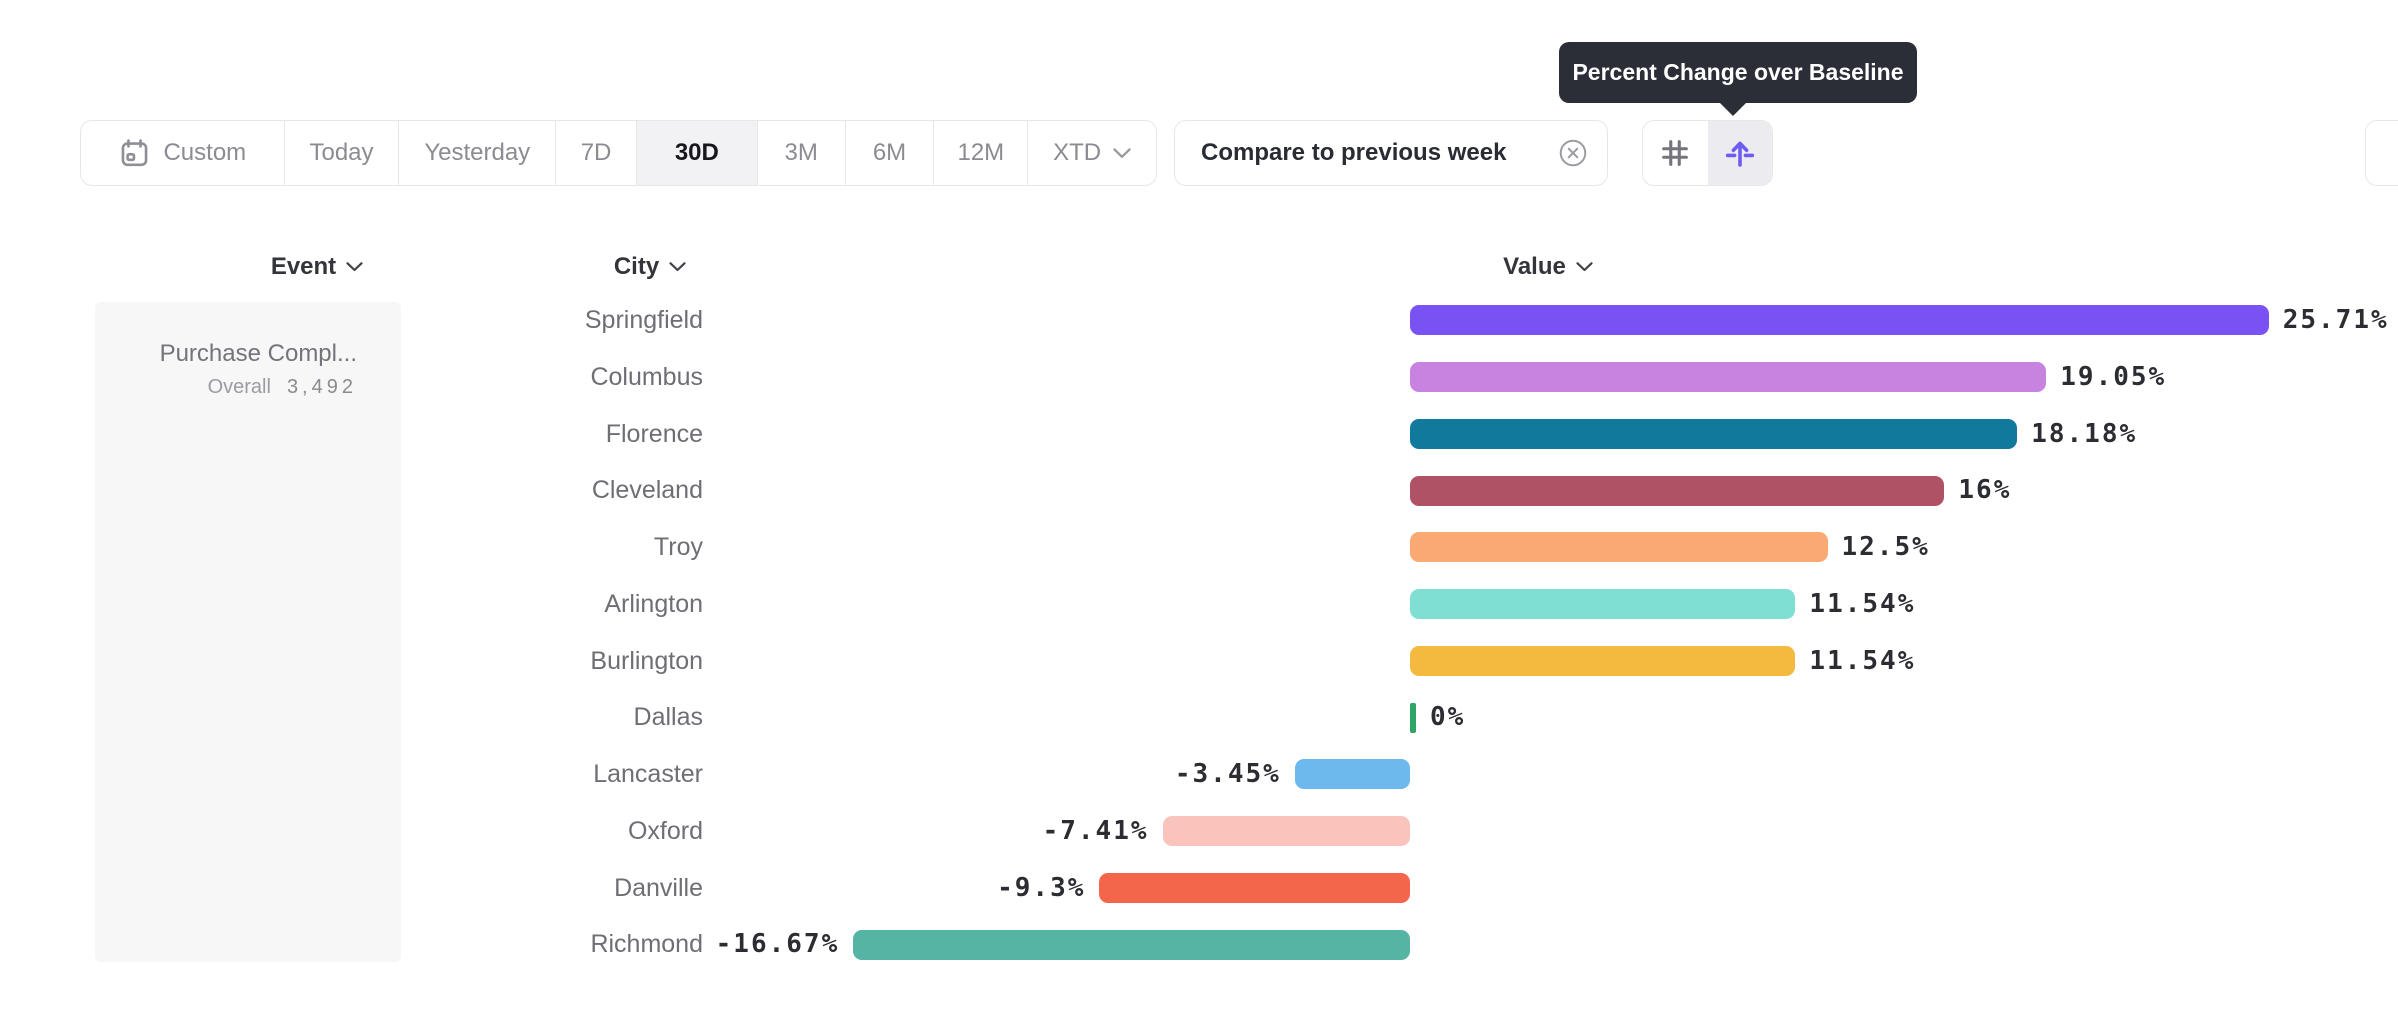 The image size is (2398, 1022). What do you see at coordinates (646, 944) in the screenshot?
I see `city-label: Richmond` at bounding box center [646, 944].